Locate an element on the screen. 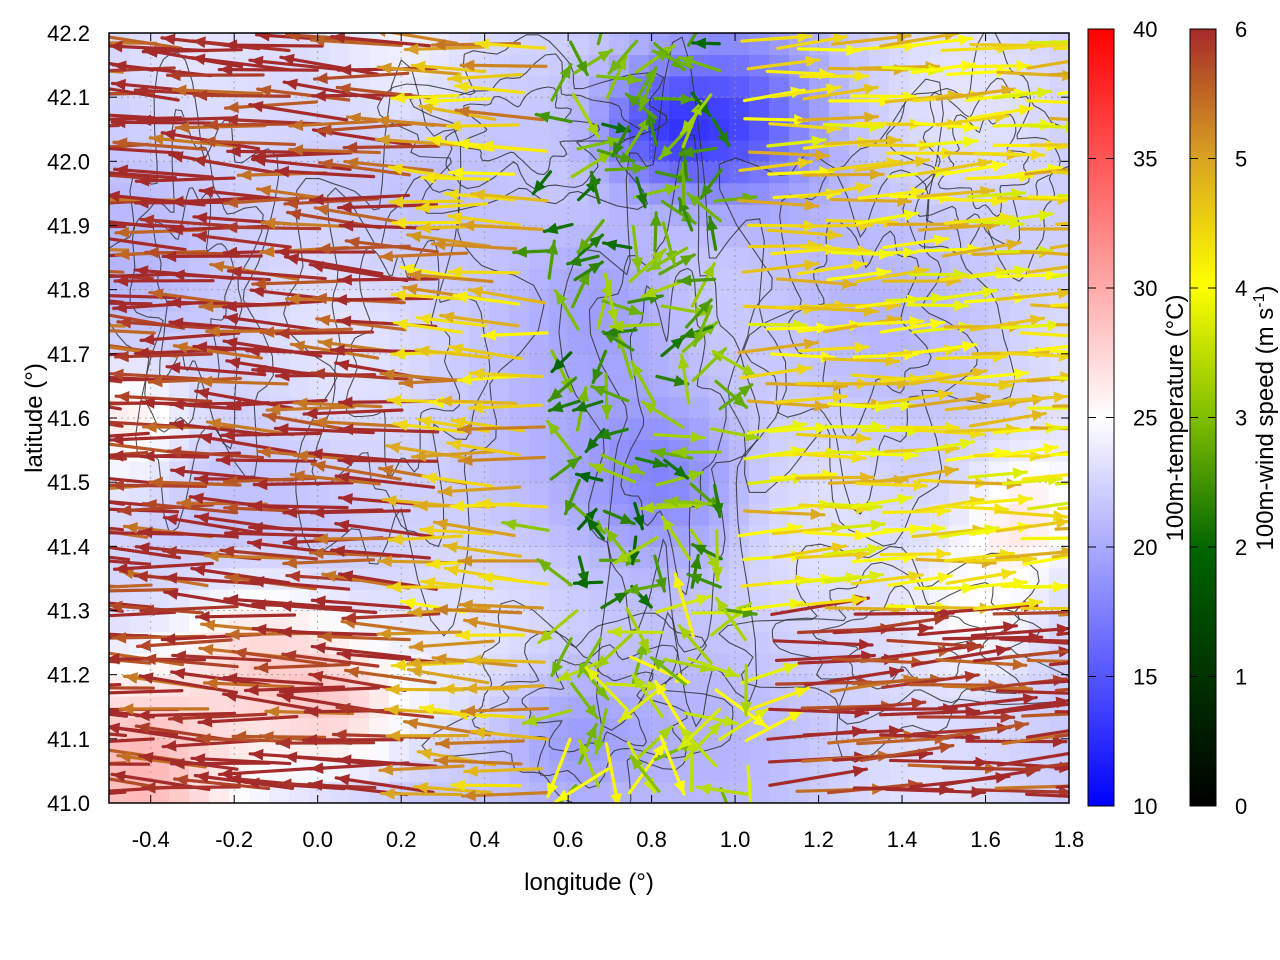  x-tick-label: -0.2 is located at coordinates (234, 839).